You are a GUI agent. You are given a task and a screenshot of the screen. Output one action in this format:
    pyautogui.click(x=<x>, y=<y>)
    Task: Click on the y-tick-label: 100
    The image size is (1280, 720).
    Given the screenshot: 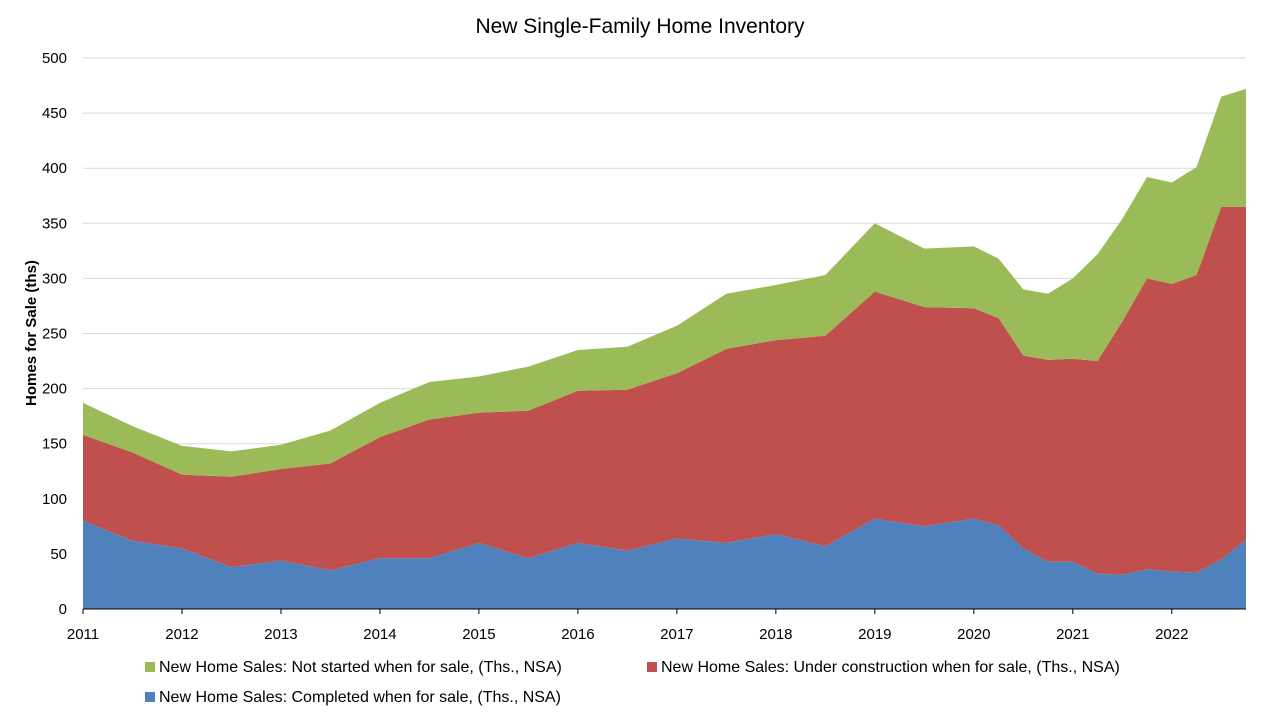 What is the action you would take?
    pyautogui.click(x=54, y=499)
    